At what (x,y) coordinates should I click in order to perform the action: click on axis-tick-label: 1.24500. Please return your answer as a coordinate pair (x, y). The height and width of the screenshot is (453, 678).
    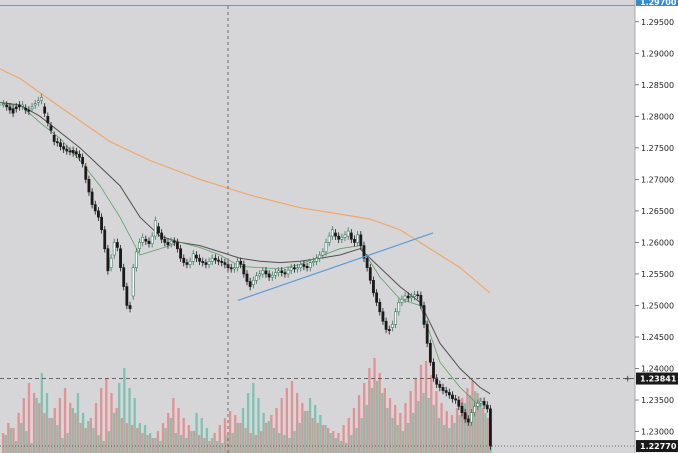
    Looking at the image, I should click on (657, 337).